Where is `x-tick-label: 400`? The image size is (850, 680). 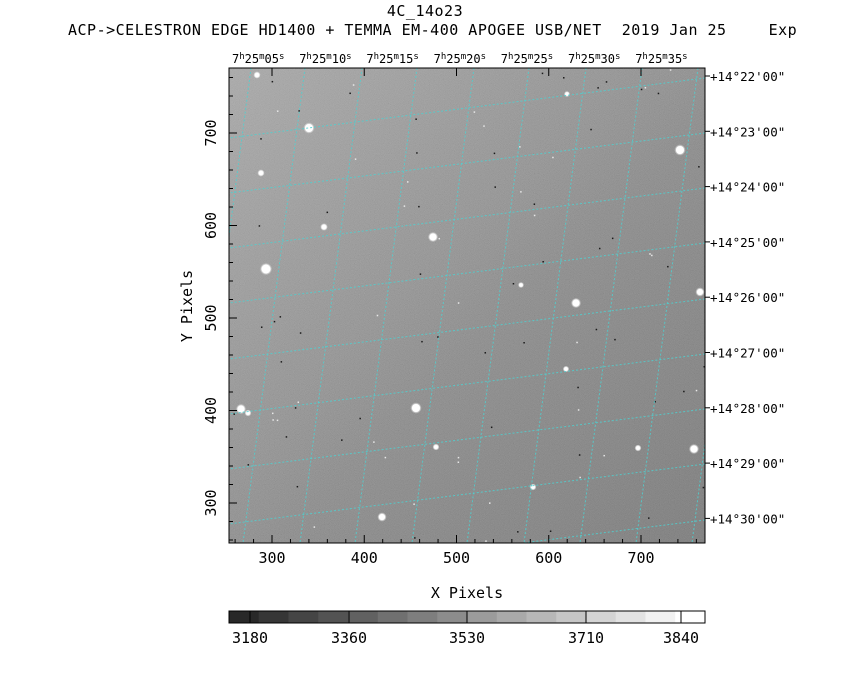
x-tick-label: 400 is located at coordinates (364, 558).